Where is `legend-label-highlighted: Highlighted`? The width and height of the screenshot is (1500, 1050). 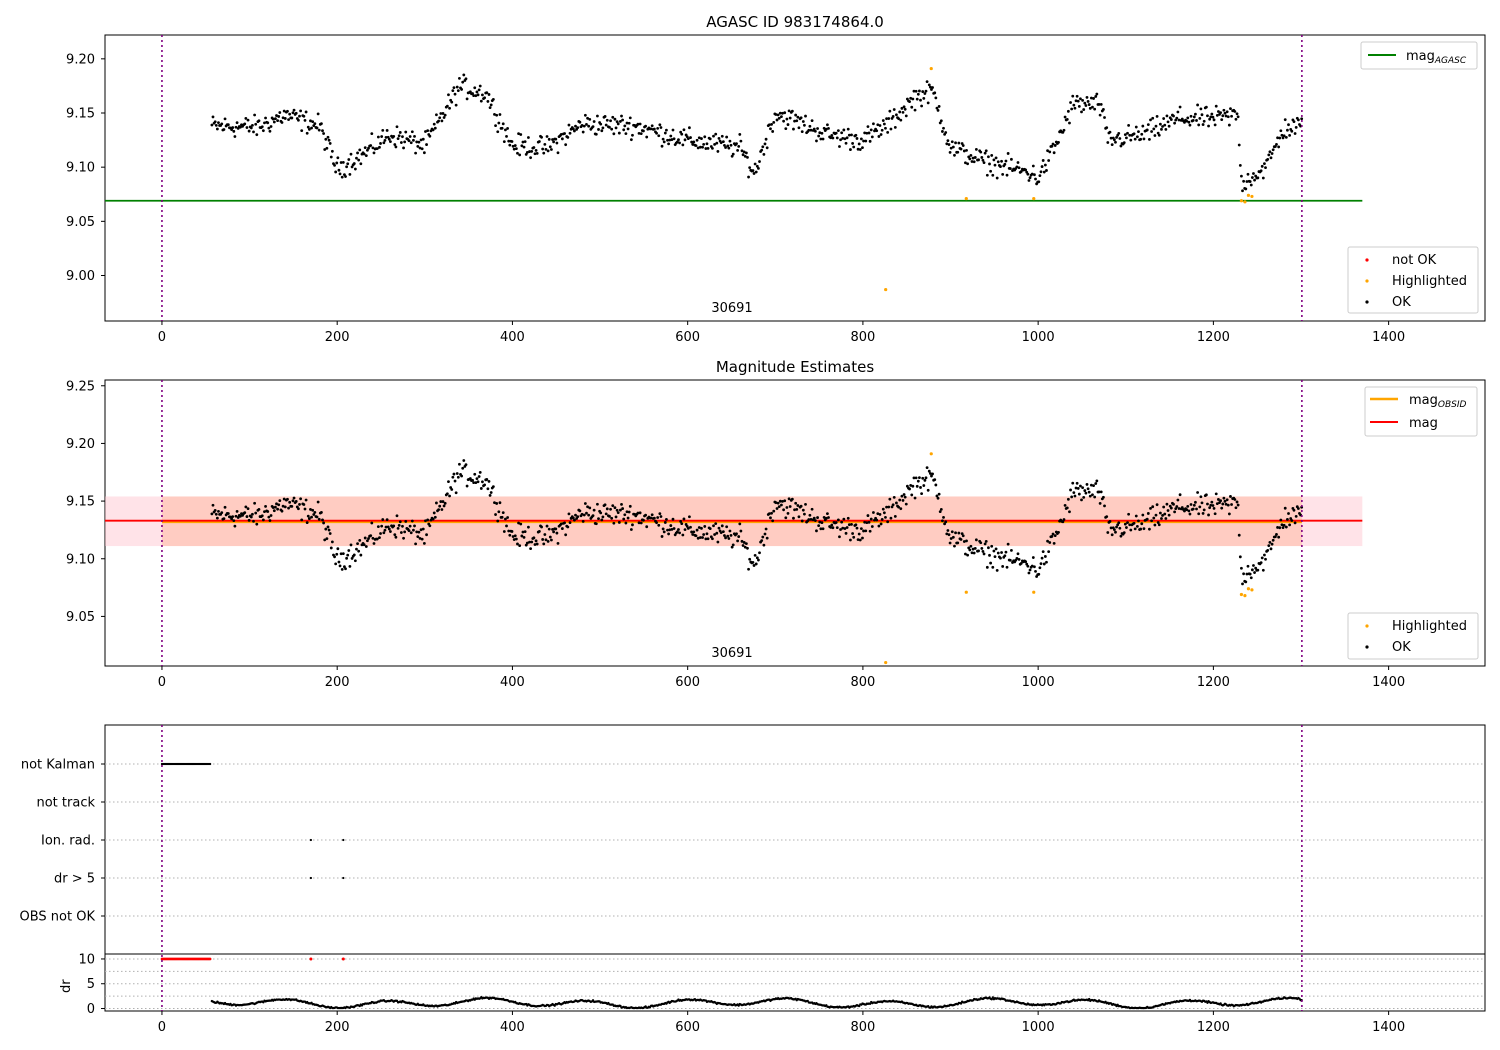 legend-label-highlighted: Highlighted is located at coordinates (1429, 626).